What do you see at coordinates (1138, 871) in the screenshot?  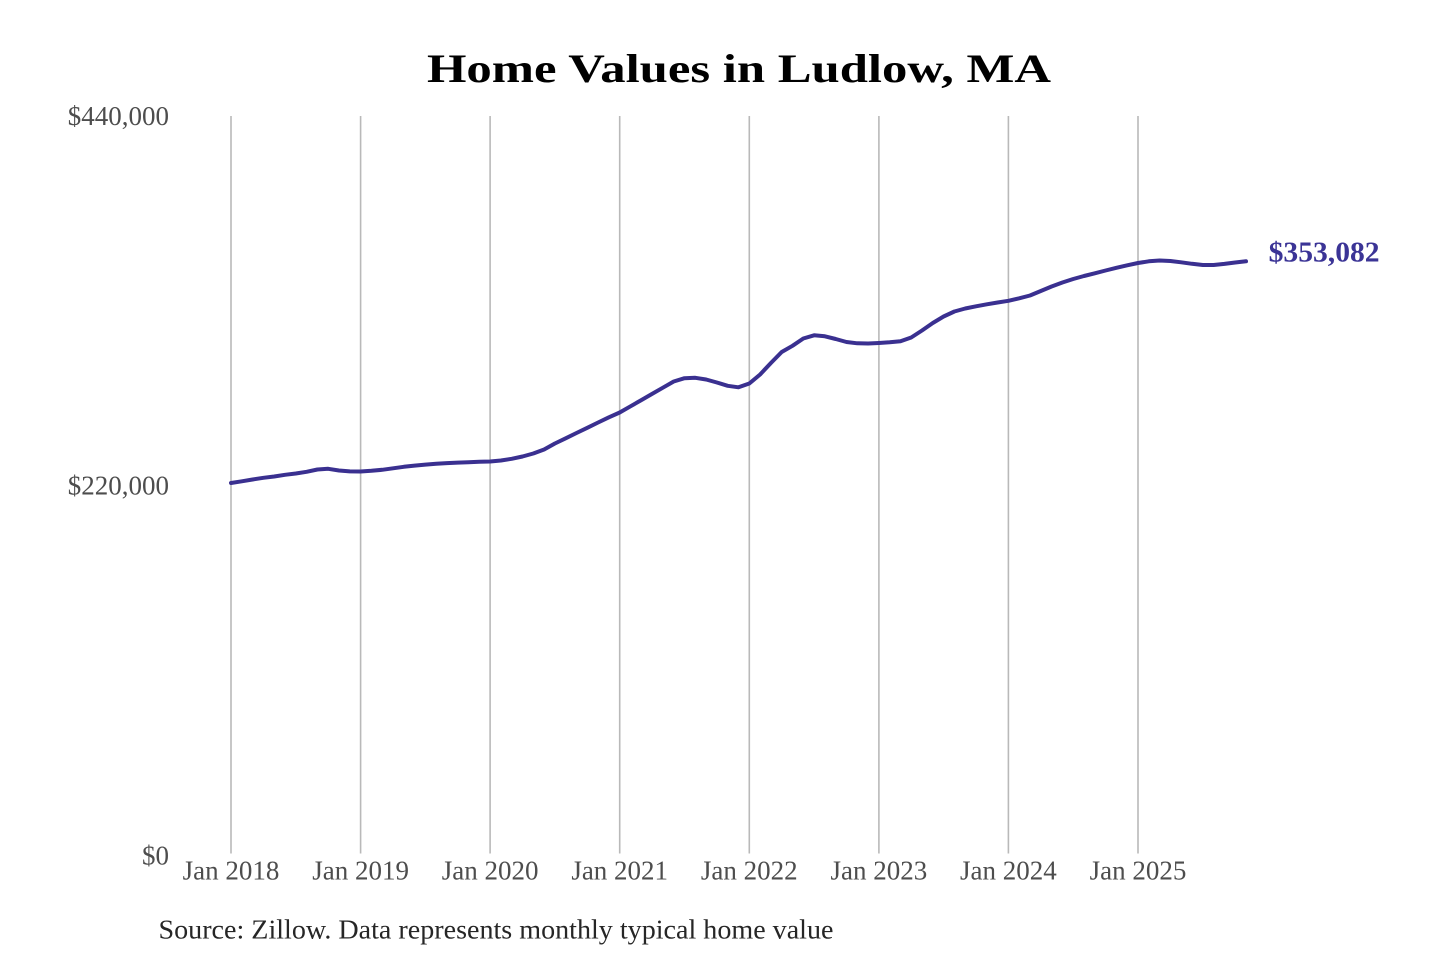 I see `svg-text: Jan 2025` at bounding box center [1138, 871].